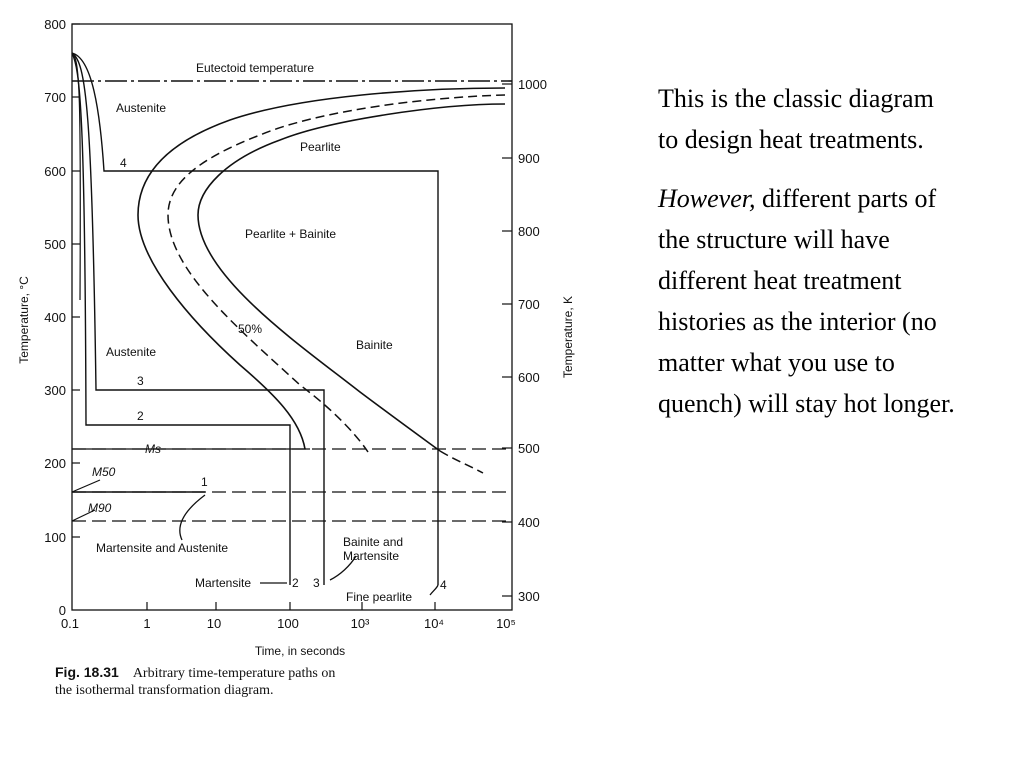  I want to click on pearlite-label: Pearlite, so click(320, 147).